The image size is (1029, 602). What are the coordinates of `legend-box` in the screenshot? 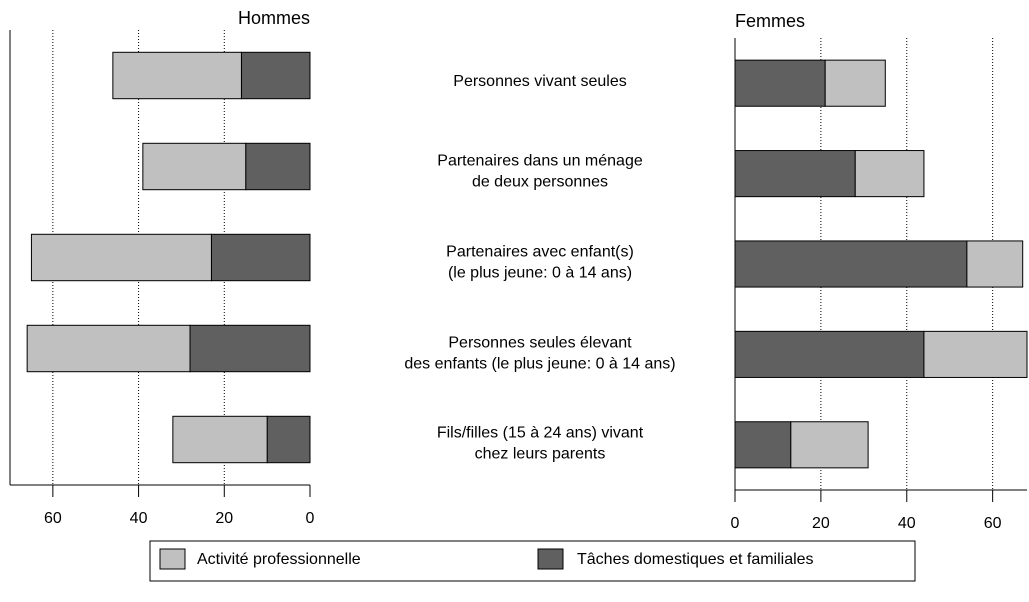 It's located at (532, 561).